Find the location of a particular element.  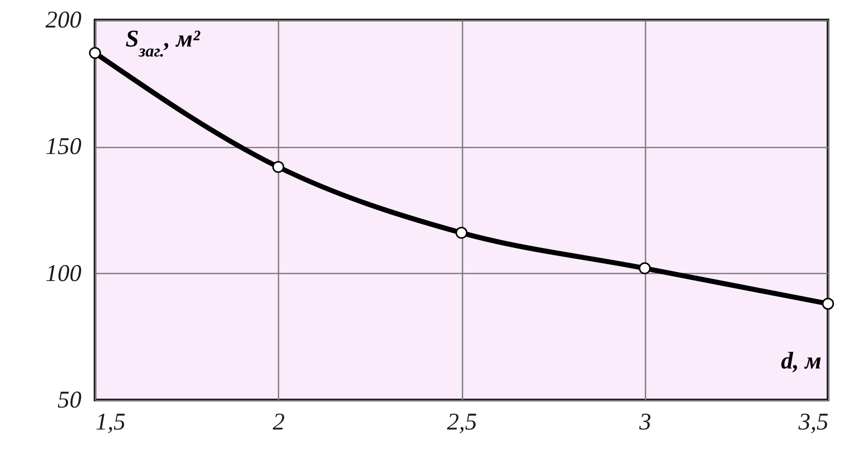

x-tick-label: 3,5 is located at coordinates (813, 423).